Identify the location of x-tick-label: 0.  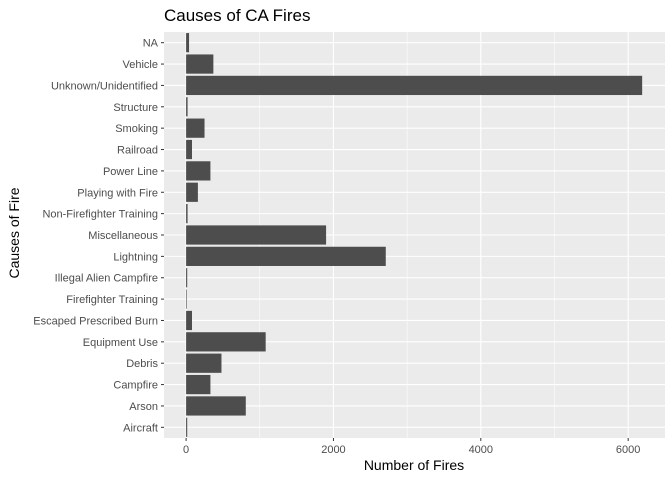
(186, 450).